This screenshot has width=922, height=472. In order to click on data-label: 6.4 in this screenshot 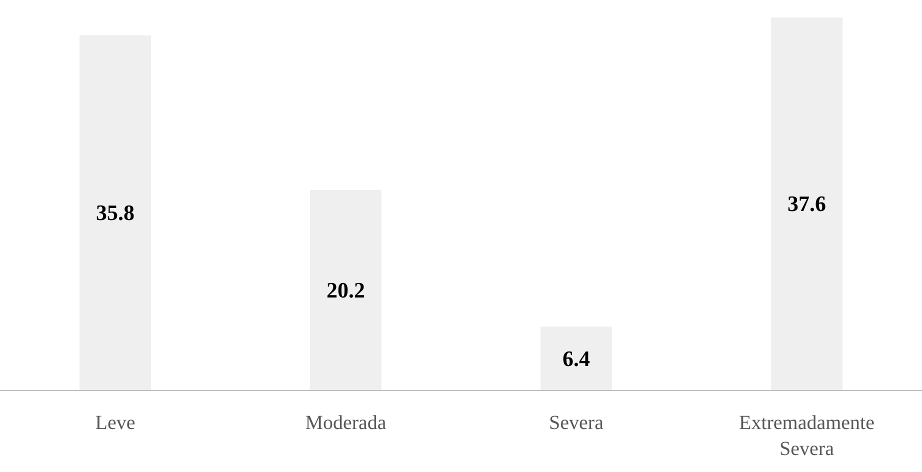, I will do `click(576, 358)`.